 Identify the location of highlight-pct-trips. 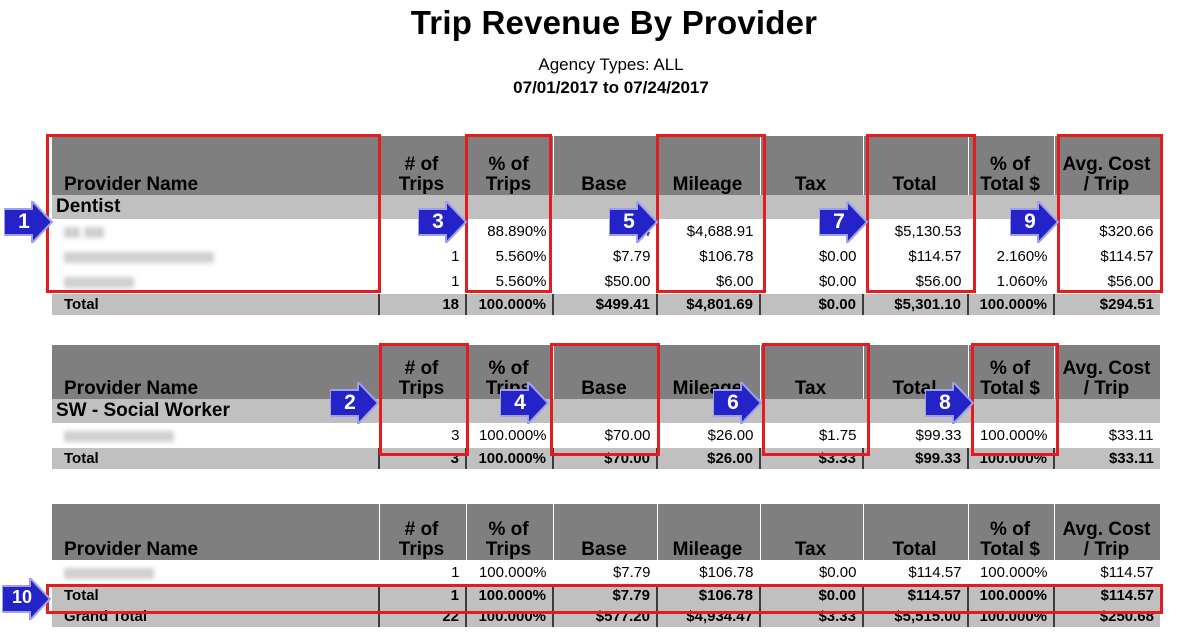
(508, 213).